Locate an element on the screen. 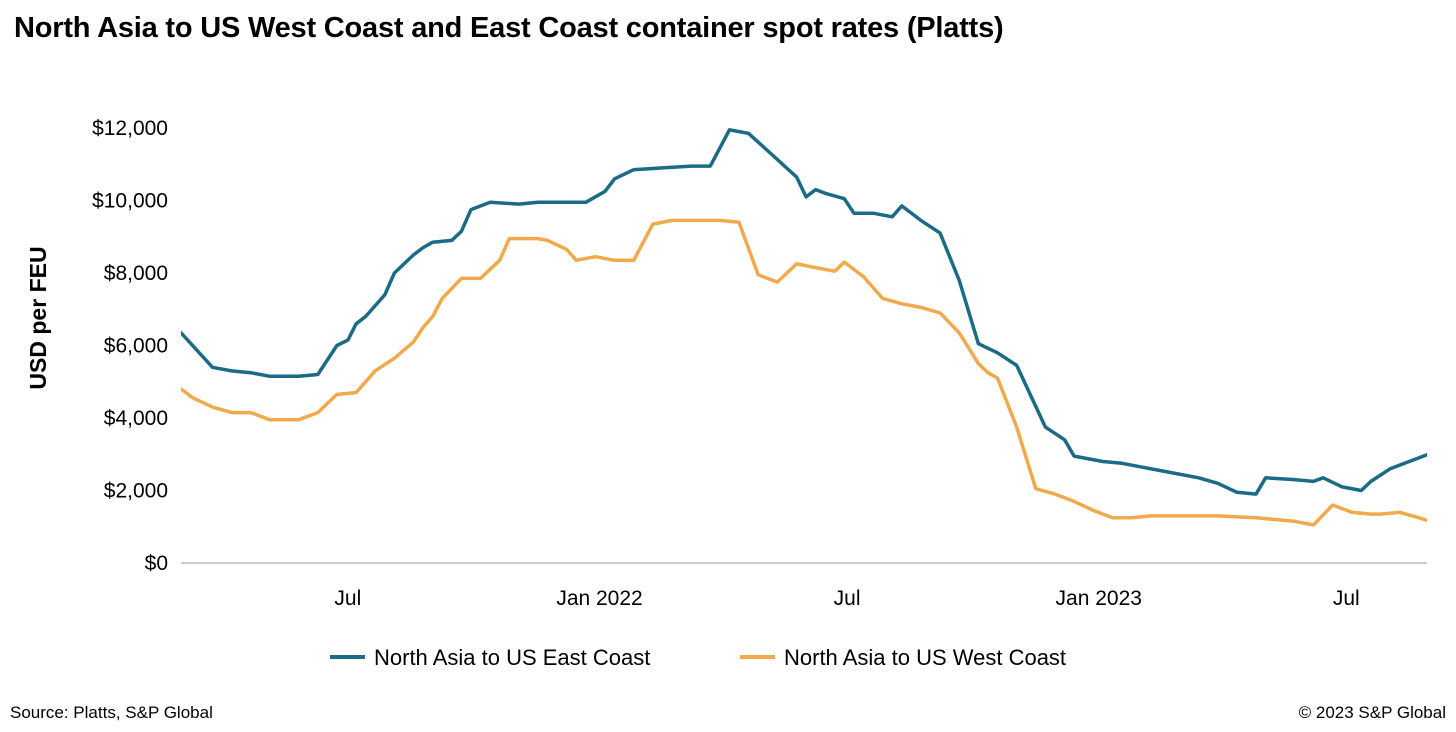 The width and height of the screenshot is (1456, 732). x-axis: Jul Jan 2022 Jul Jan 2023 Jul is located at coordinates (804, 586).